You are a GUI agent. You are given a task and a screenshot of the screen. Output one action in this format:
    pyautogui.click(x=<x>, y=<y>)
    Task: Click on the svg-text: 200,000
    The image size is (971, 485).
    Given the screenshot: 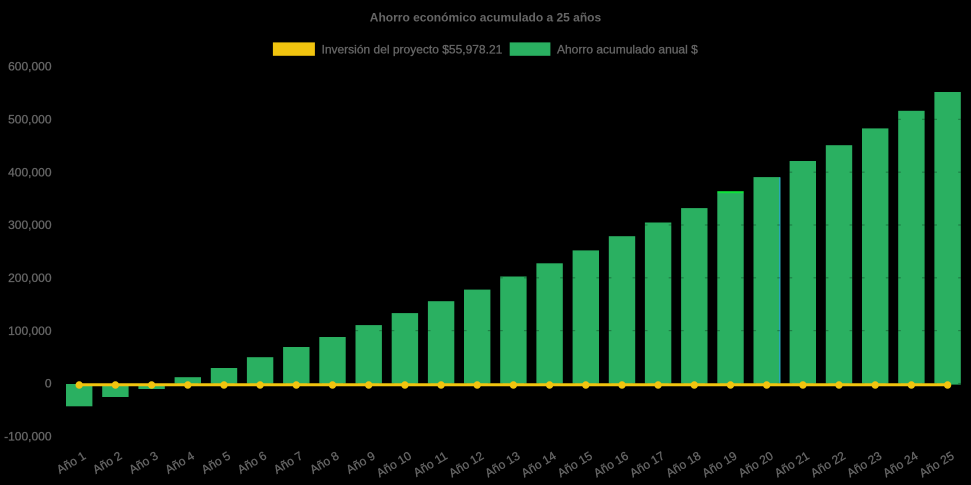 What is the action you would take?
    pyautogui.click(x=30, y=278)
    